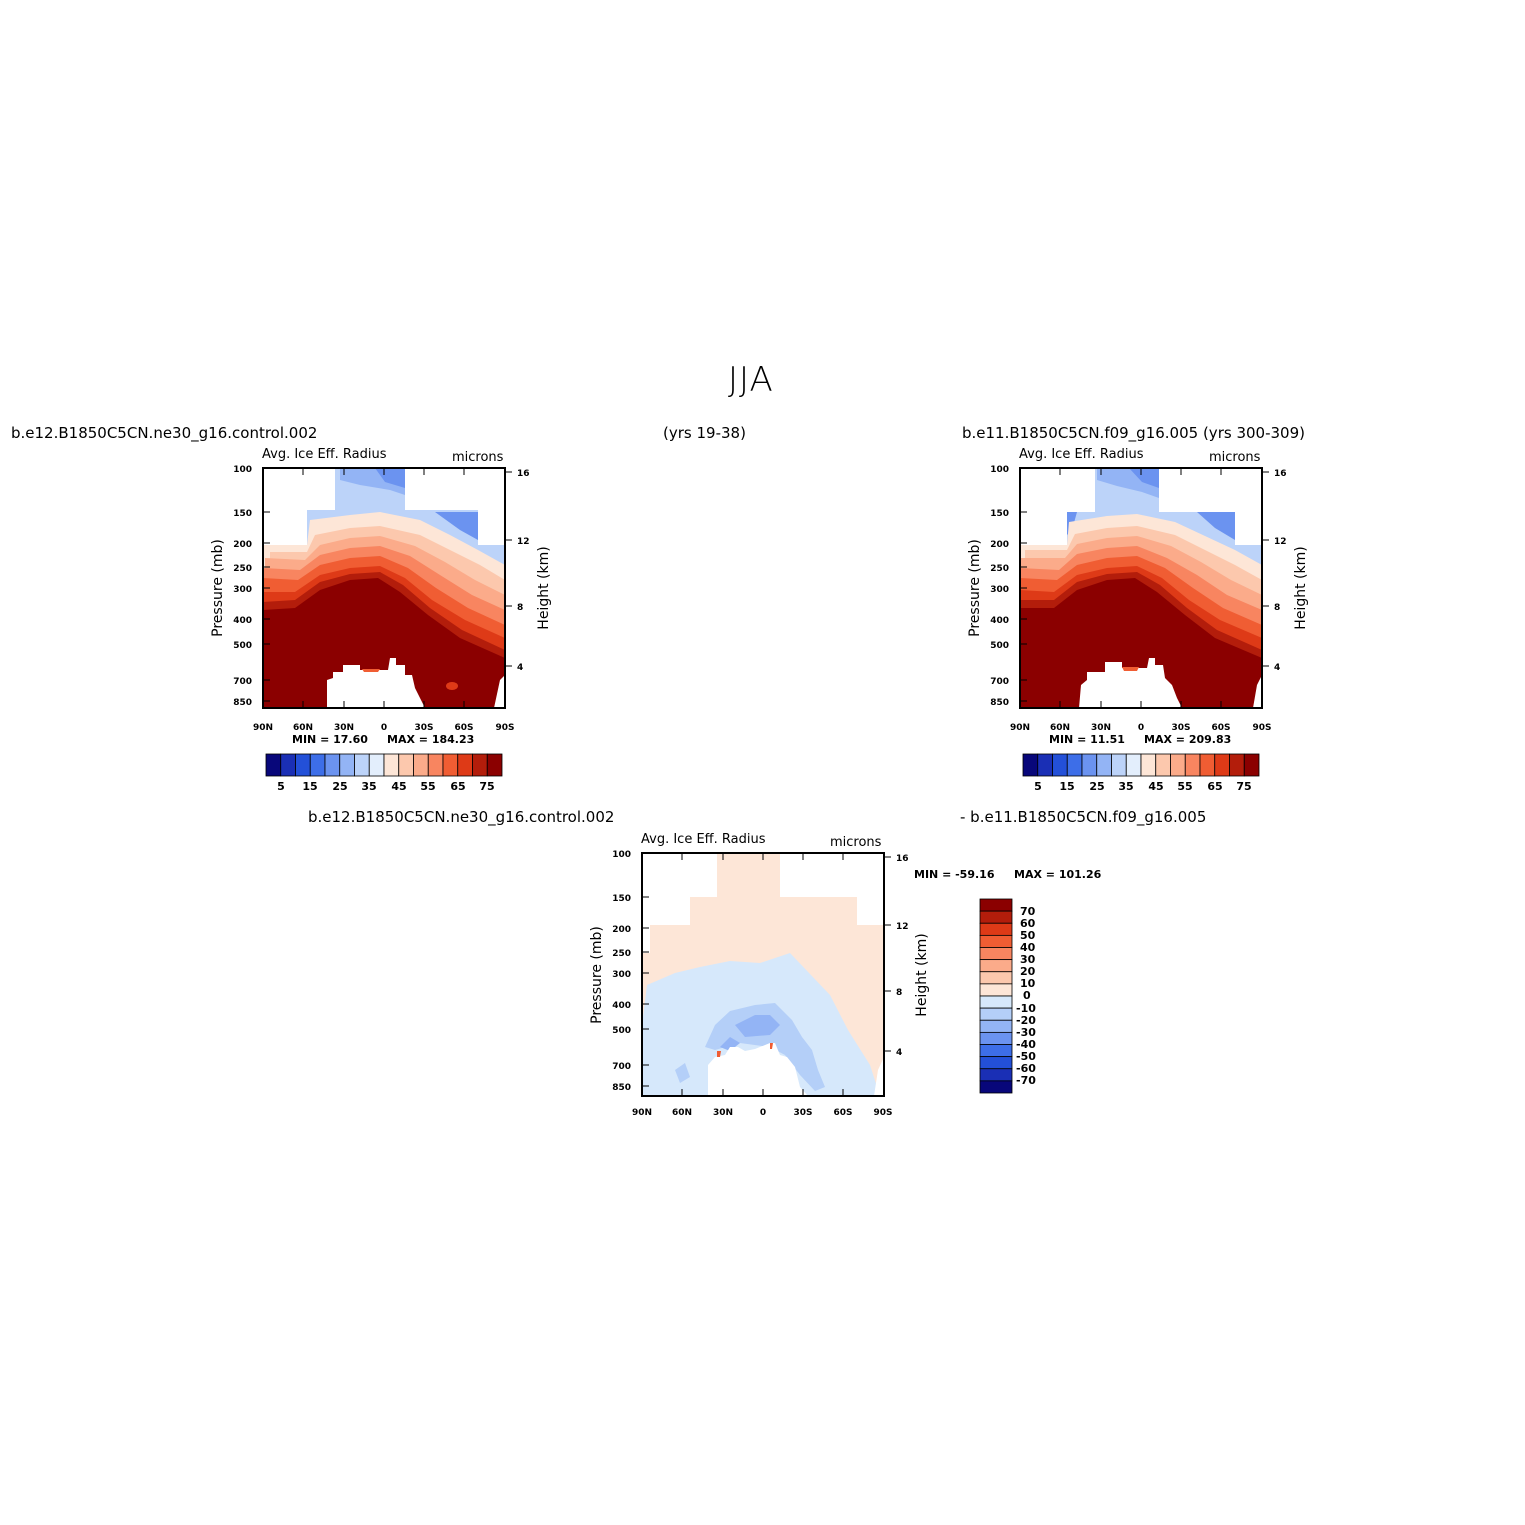 The height and width of the screenshot is (1525, 1525). What do you see at coordinates (999, 621) in the screenshot?
I see `svg-text: 400` at bounding box center [999, 621].